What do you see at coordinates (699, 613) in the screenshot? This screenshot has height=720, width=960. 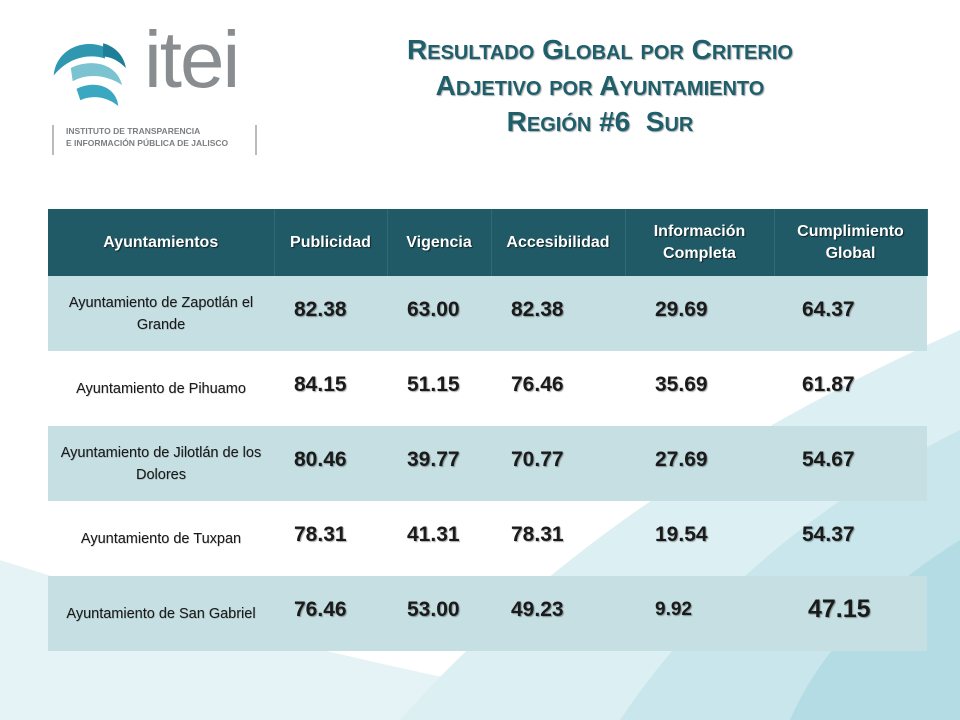 I see `value-informacion-completa: 9.92` at bounding box center [699, 613].